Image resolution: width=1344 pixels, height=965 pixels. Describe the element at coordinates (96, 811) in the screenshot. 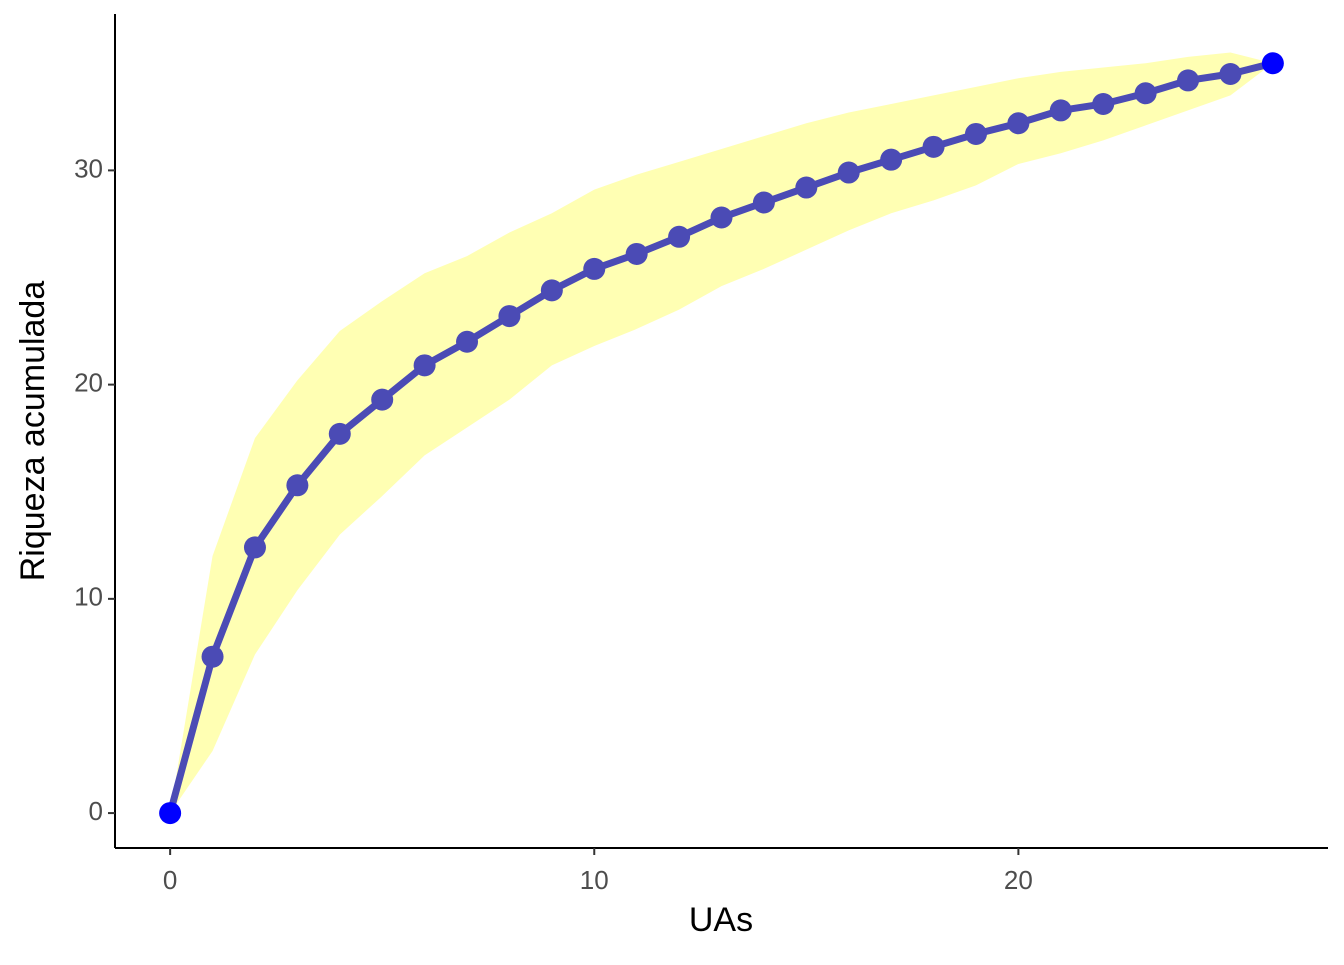

I see `y-tick-label: 0` at that location.